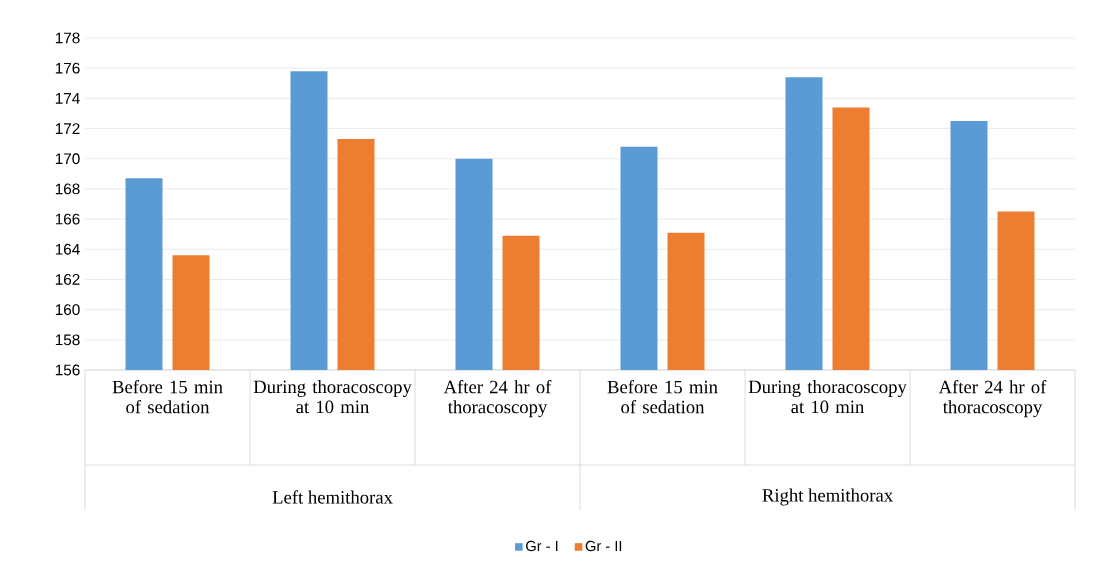 The image size is (1105, 580). I want to click on legend-label: Gr - I, so click(542, 546).